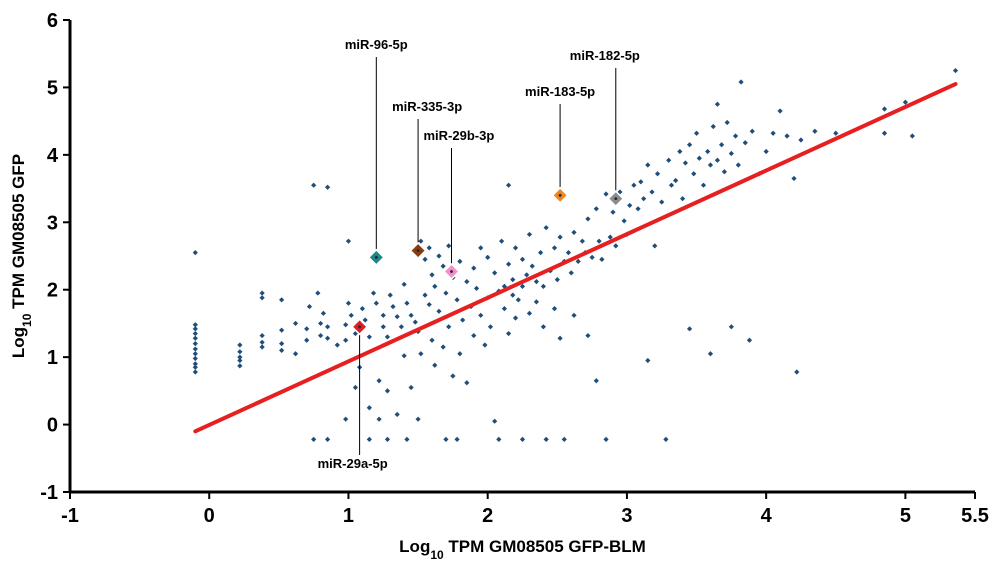 This screenshot has width=992, height=563. I want to click on x-tick-label: 1, so click(348, 516).